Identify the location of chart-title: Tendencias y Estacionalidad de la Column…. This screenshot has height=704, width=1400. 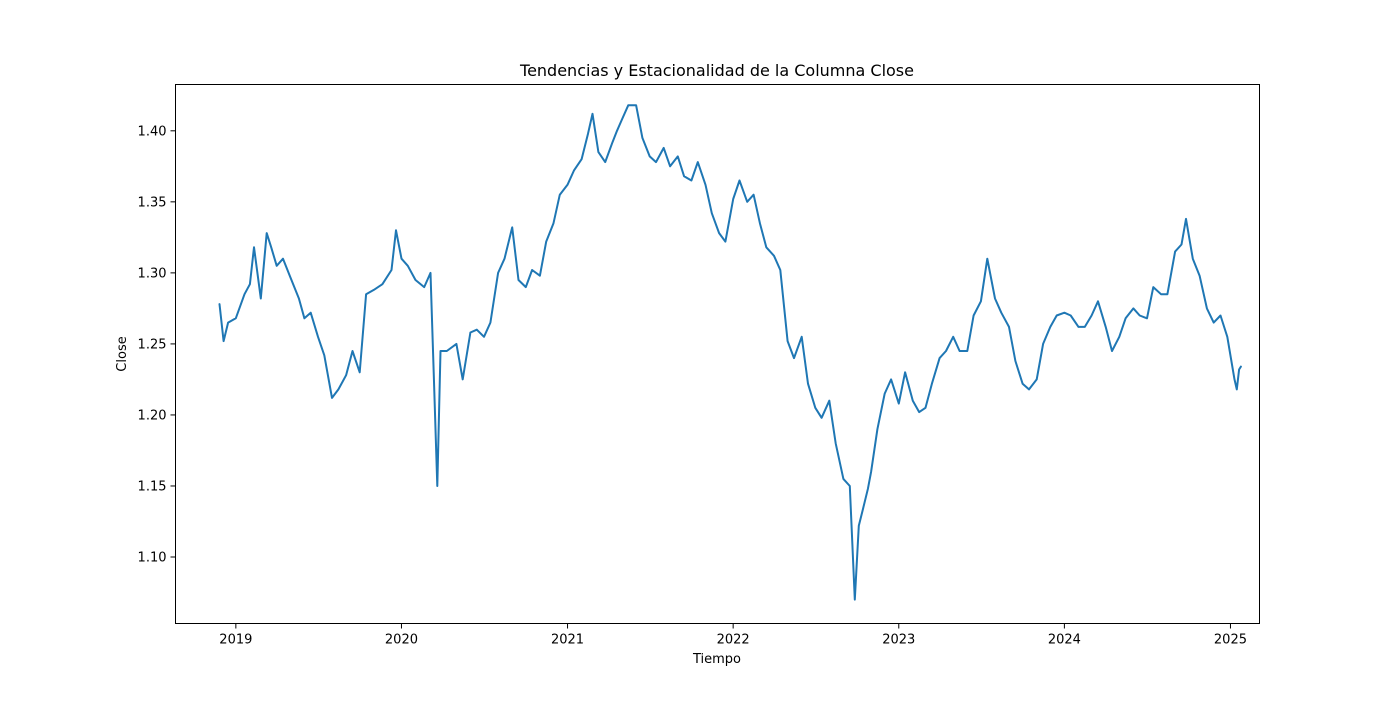
(716, 70).